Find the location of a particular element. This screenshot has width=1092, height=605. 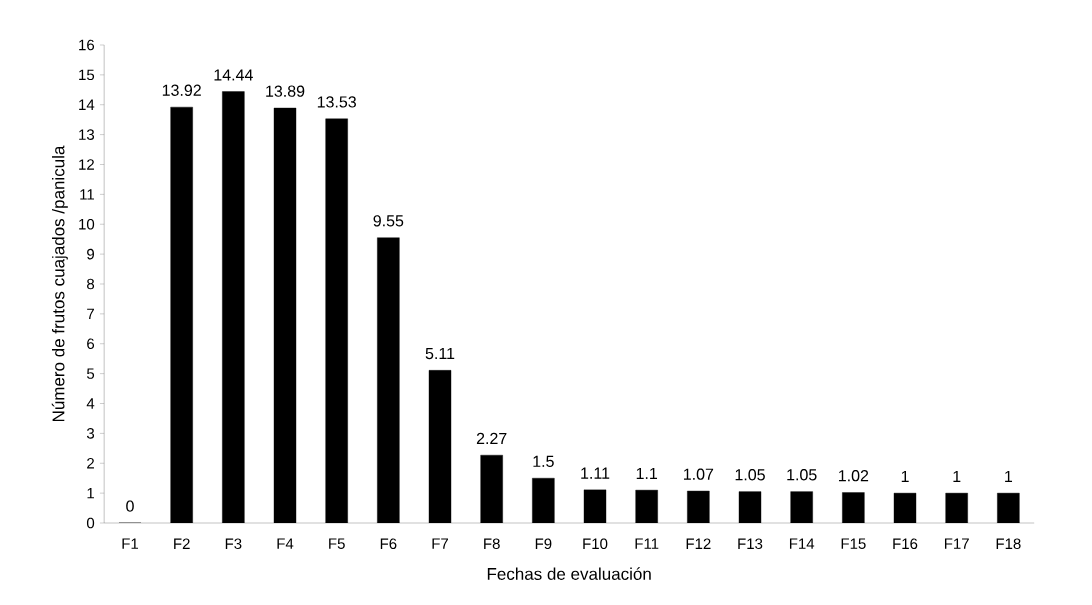

data-label: 13.89 is located at coordinates (285, 91).